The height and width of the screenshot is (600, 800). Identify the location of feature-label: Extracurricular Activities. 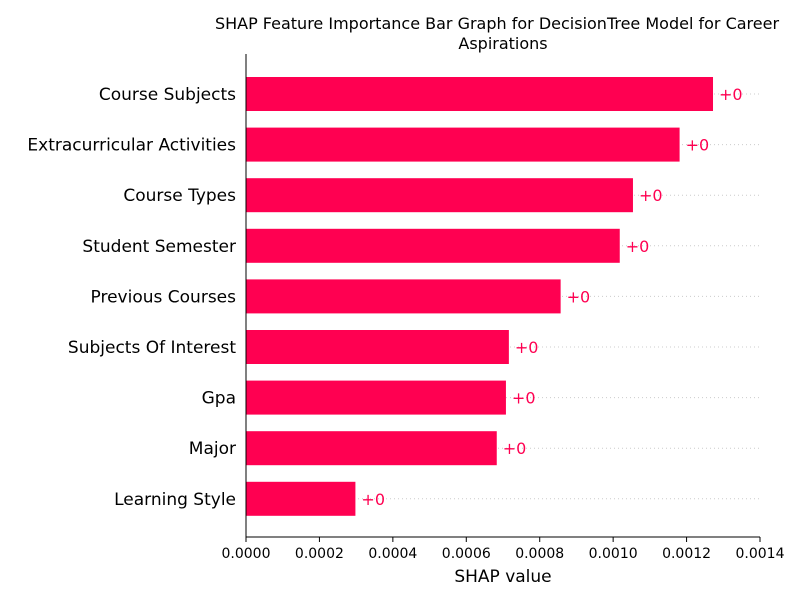
(131, 146).